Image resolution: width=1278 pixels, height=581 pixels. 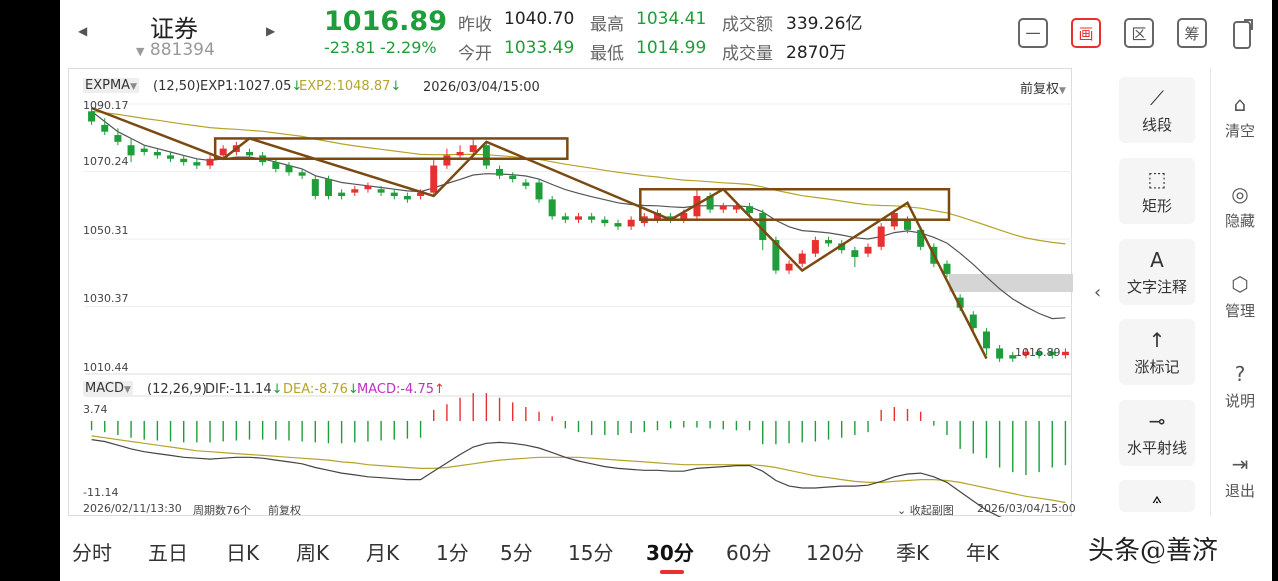 What do you see at coordinates (127, 390) in the screenshot?
I see `chevron-down-icon: ▼` at bounding box center [127, 390].